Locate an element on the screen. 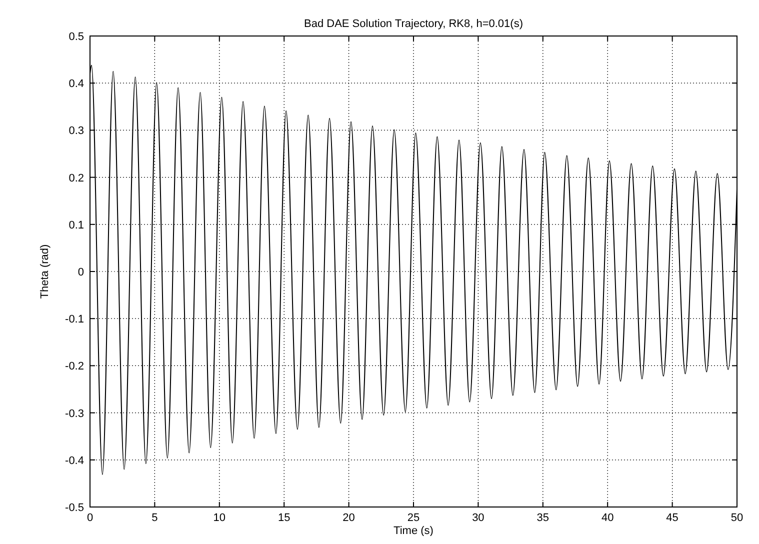 This screenshot has height=544, width=759. y-tick-label: -0.3 is located at coordinates (74, 414).